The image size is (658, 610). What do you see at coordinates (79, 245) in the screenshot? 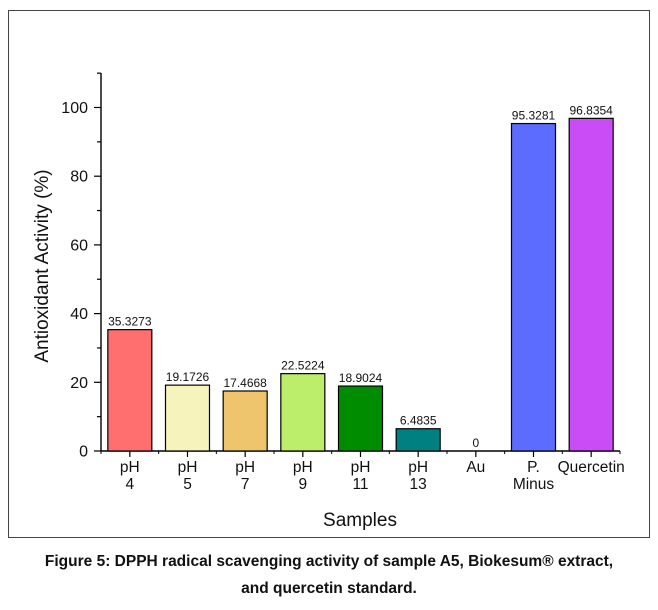
I see `y-tick-label: 60` at bounding box center [79, 245].